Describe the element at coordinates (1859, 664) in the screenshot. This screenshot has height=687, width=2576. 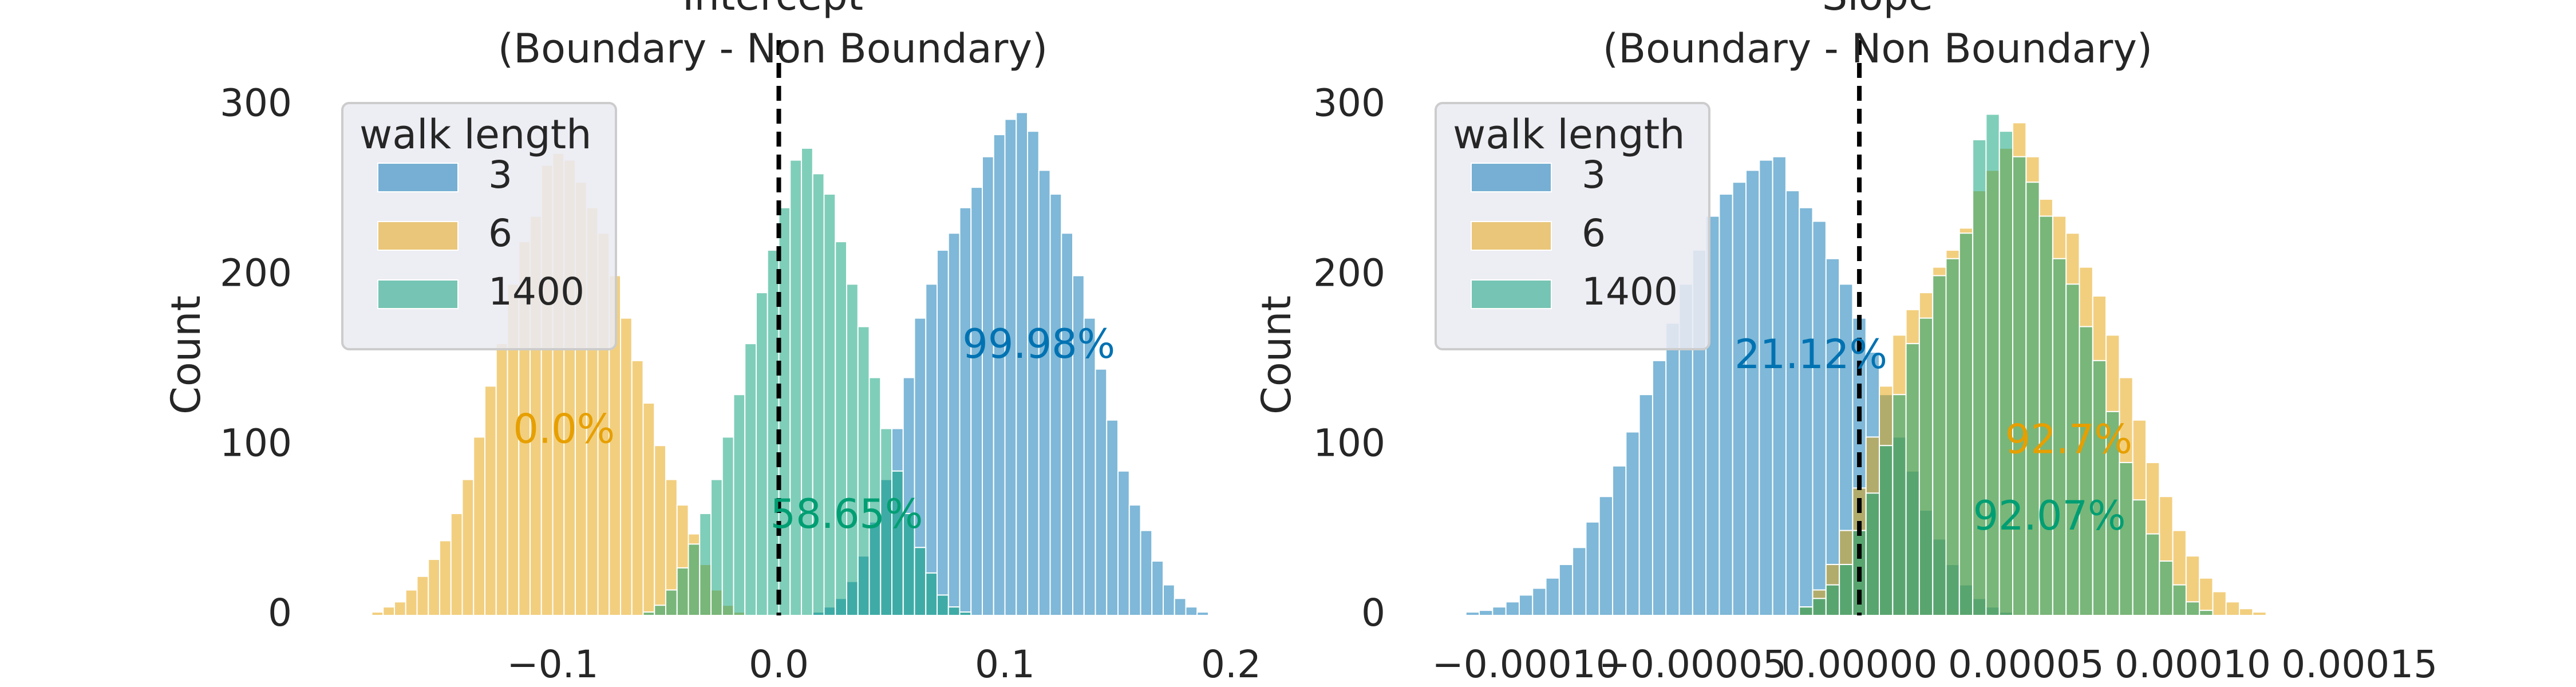
I see `x-tick-label: 0.00000` at that location.